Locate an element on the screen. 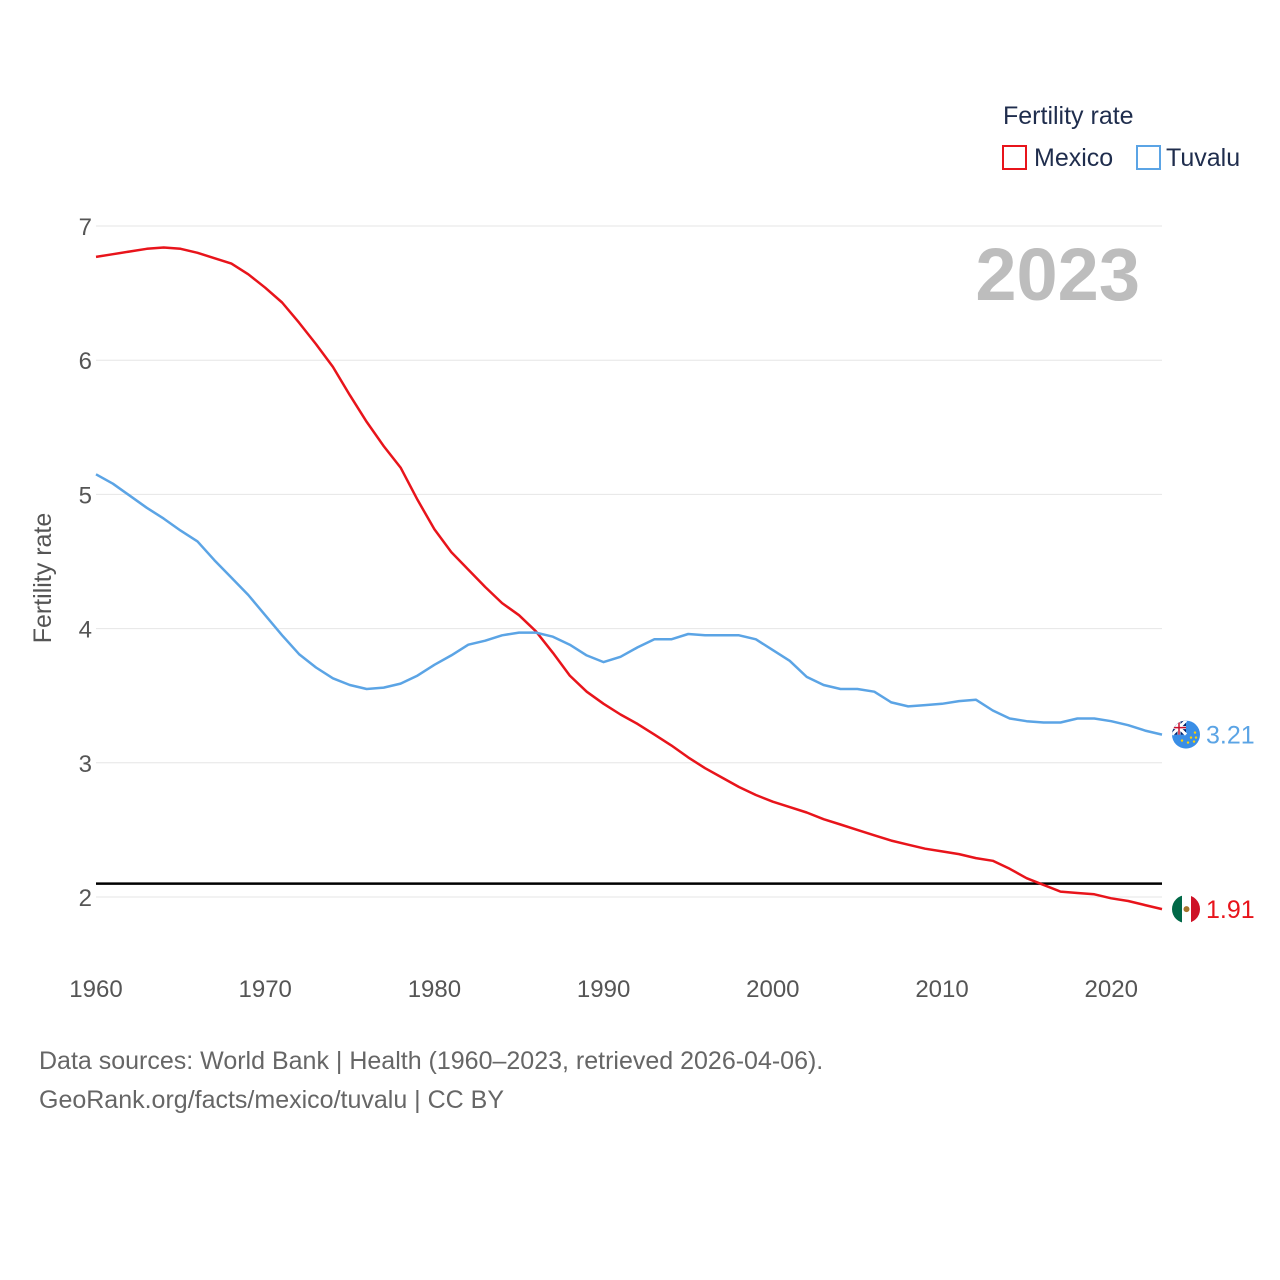  y-axis-title: Fertility rate is located at coordinates (43, 578).